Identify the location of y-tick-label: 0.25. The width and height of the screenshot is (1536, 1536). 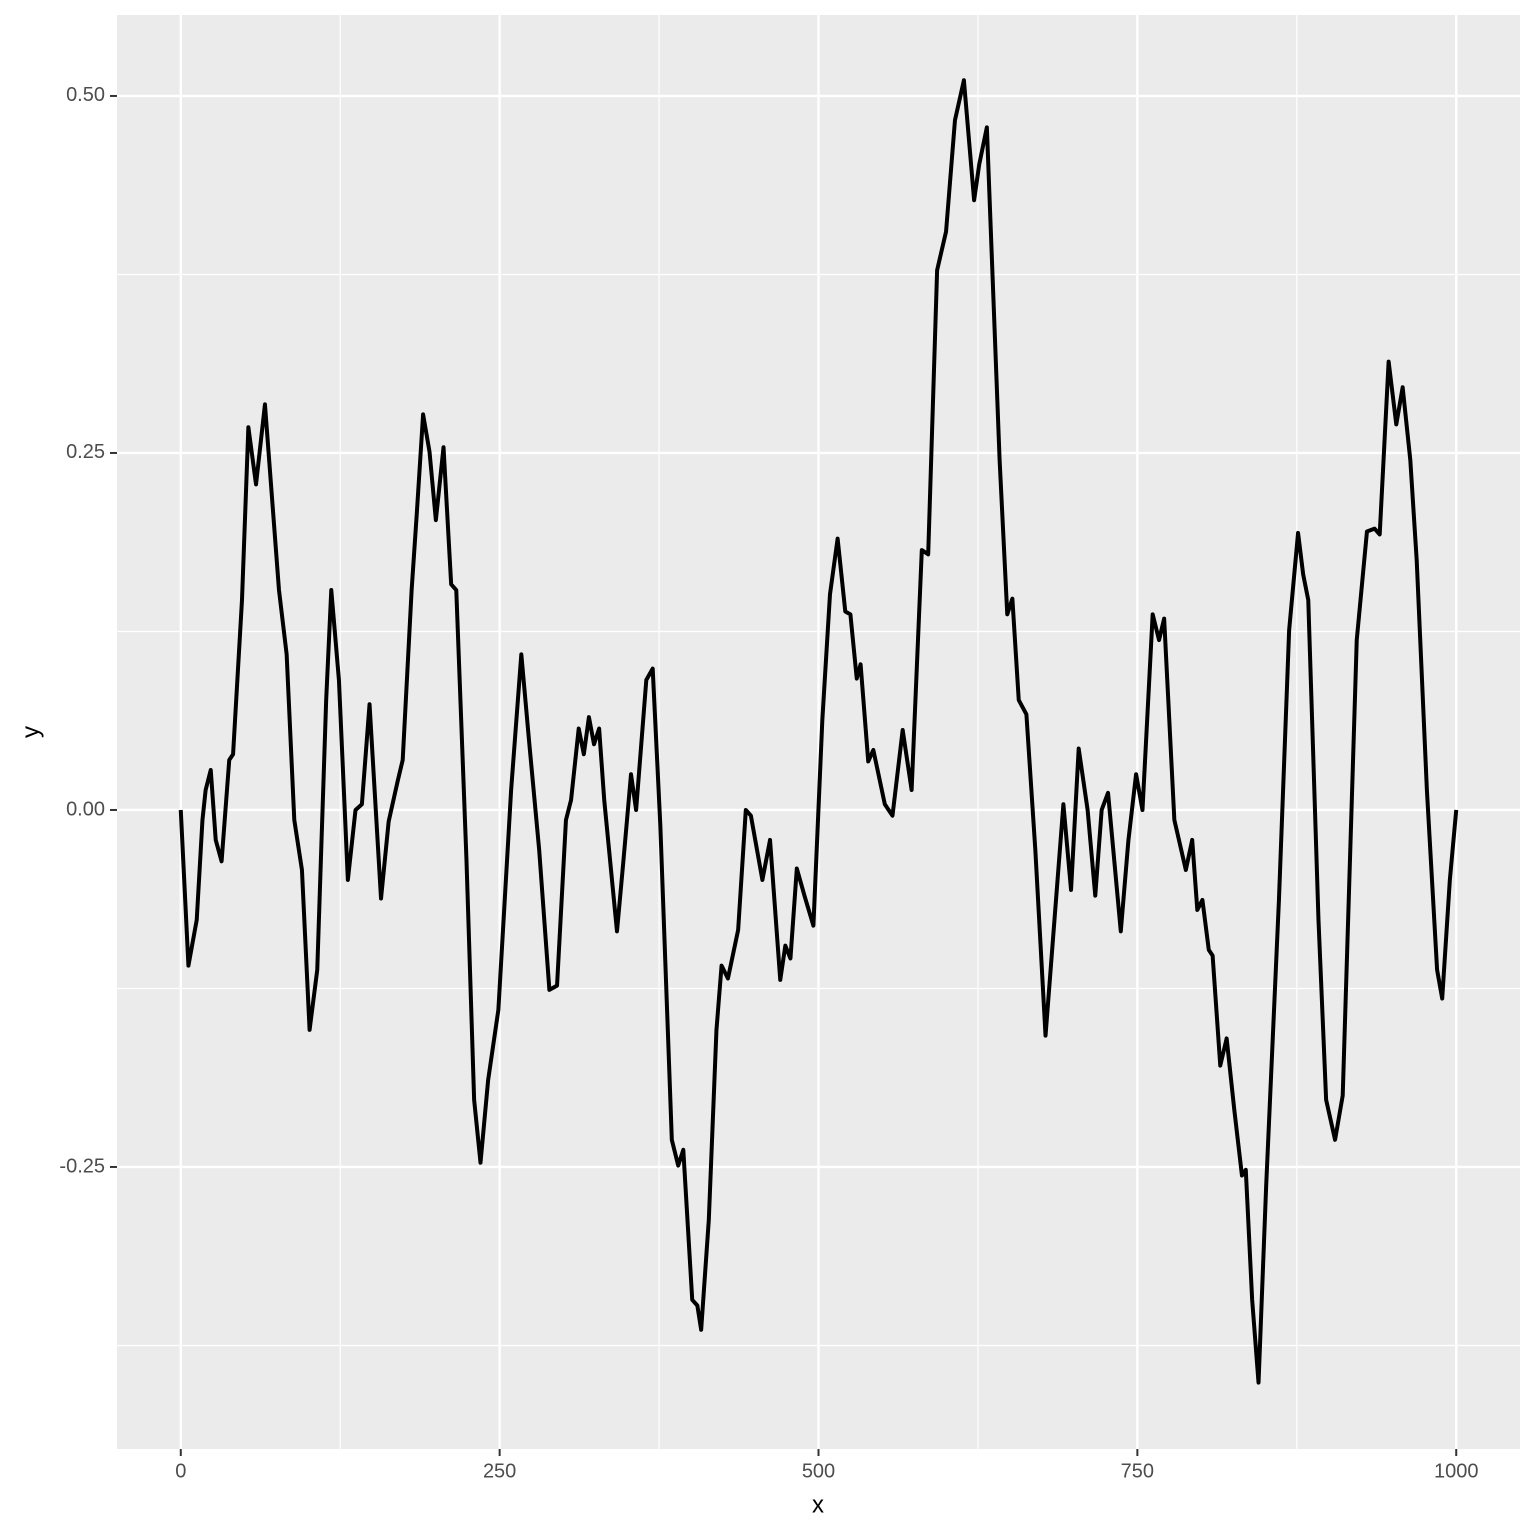
(85, 452).